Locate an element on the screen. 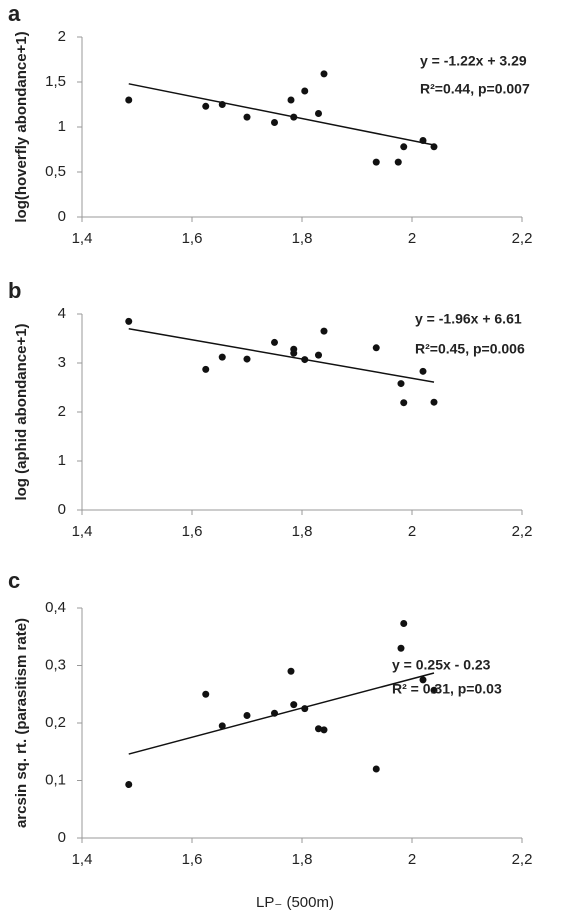 The width and height of the screenshot is (566, 916). statistics: R²=0.44, p=0.007 is located at coordinates (475, 89).